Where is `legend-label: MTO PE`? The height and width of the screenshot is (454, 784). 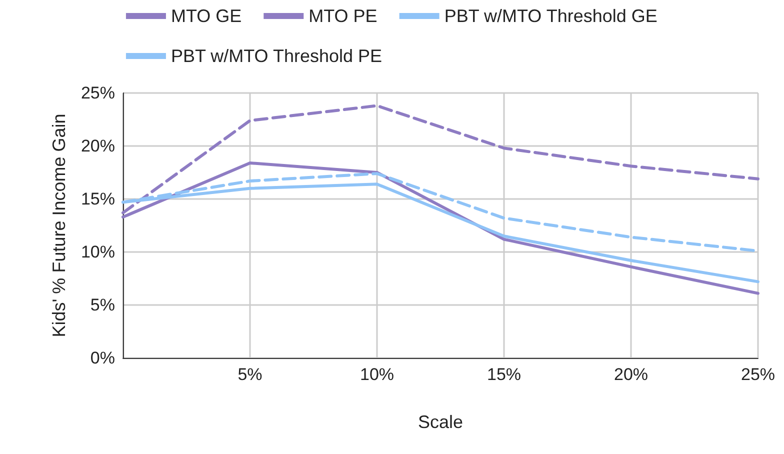
legend-label: MTO PE is located at coordinates (343, 16).